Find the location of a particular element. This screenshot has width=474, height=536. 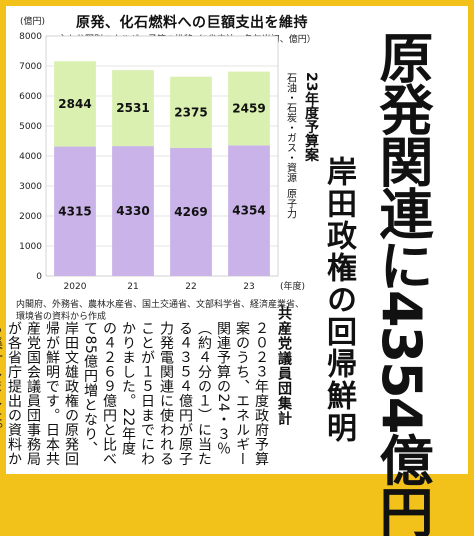

legend-label-nuclear: 原子力 is located at coordinates (291, 203).